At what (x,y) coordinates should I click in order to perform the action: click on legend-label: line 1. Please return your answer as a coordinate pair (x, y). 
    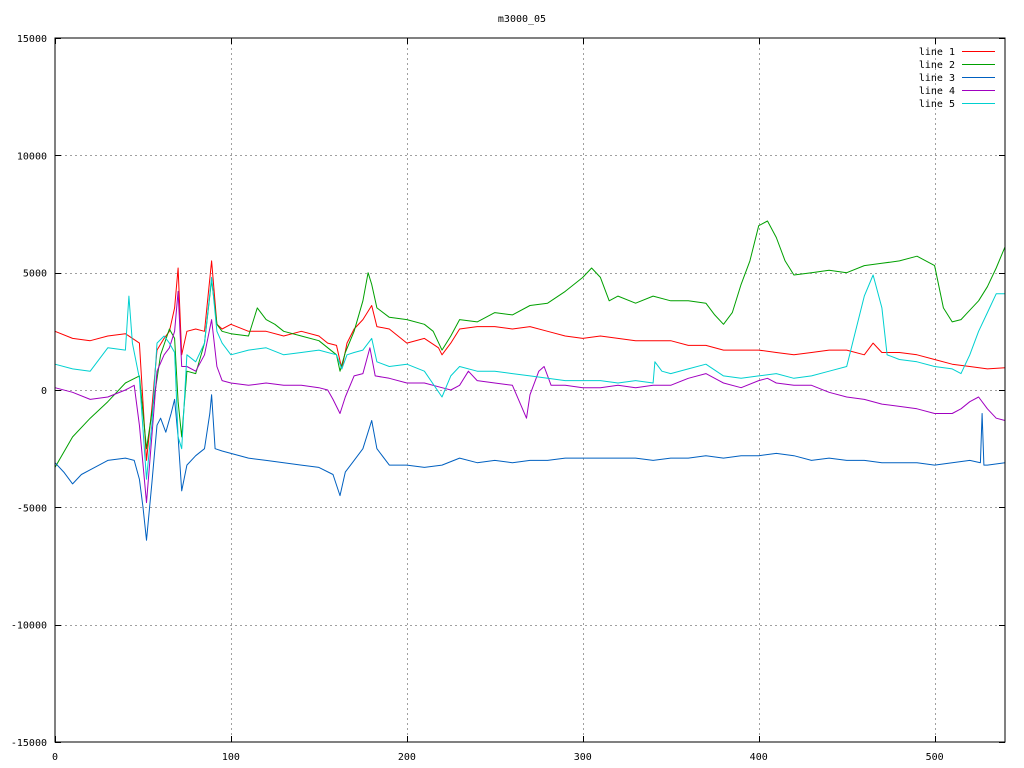
    Looking at the image, I should click on (937, 52).